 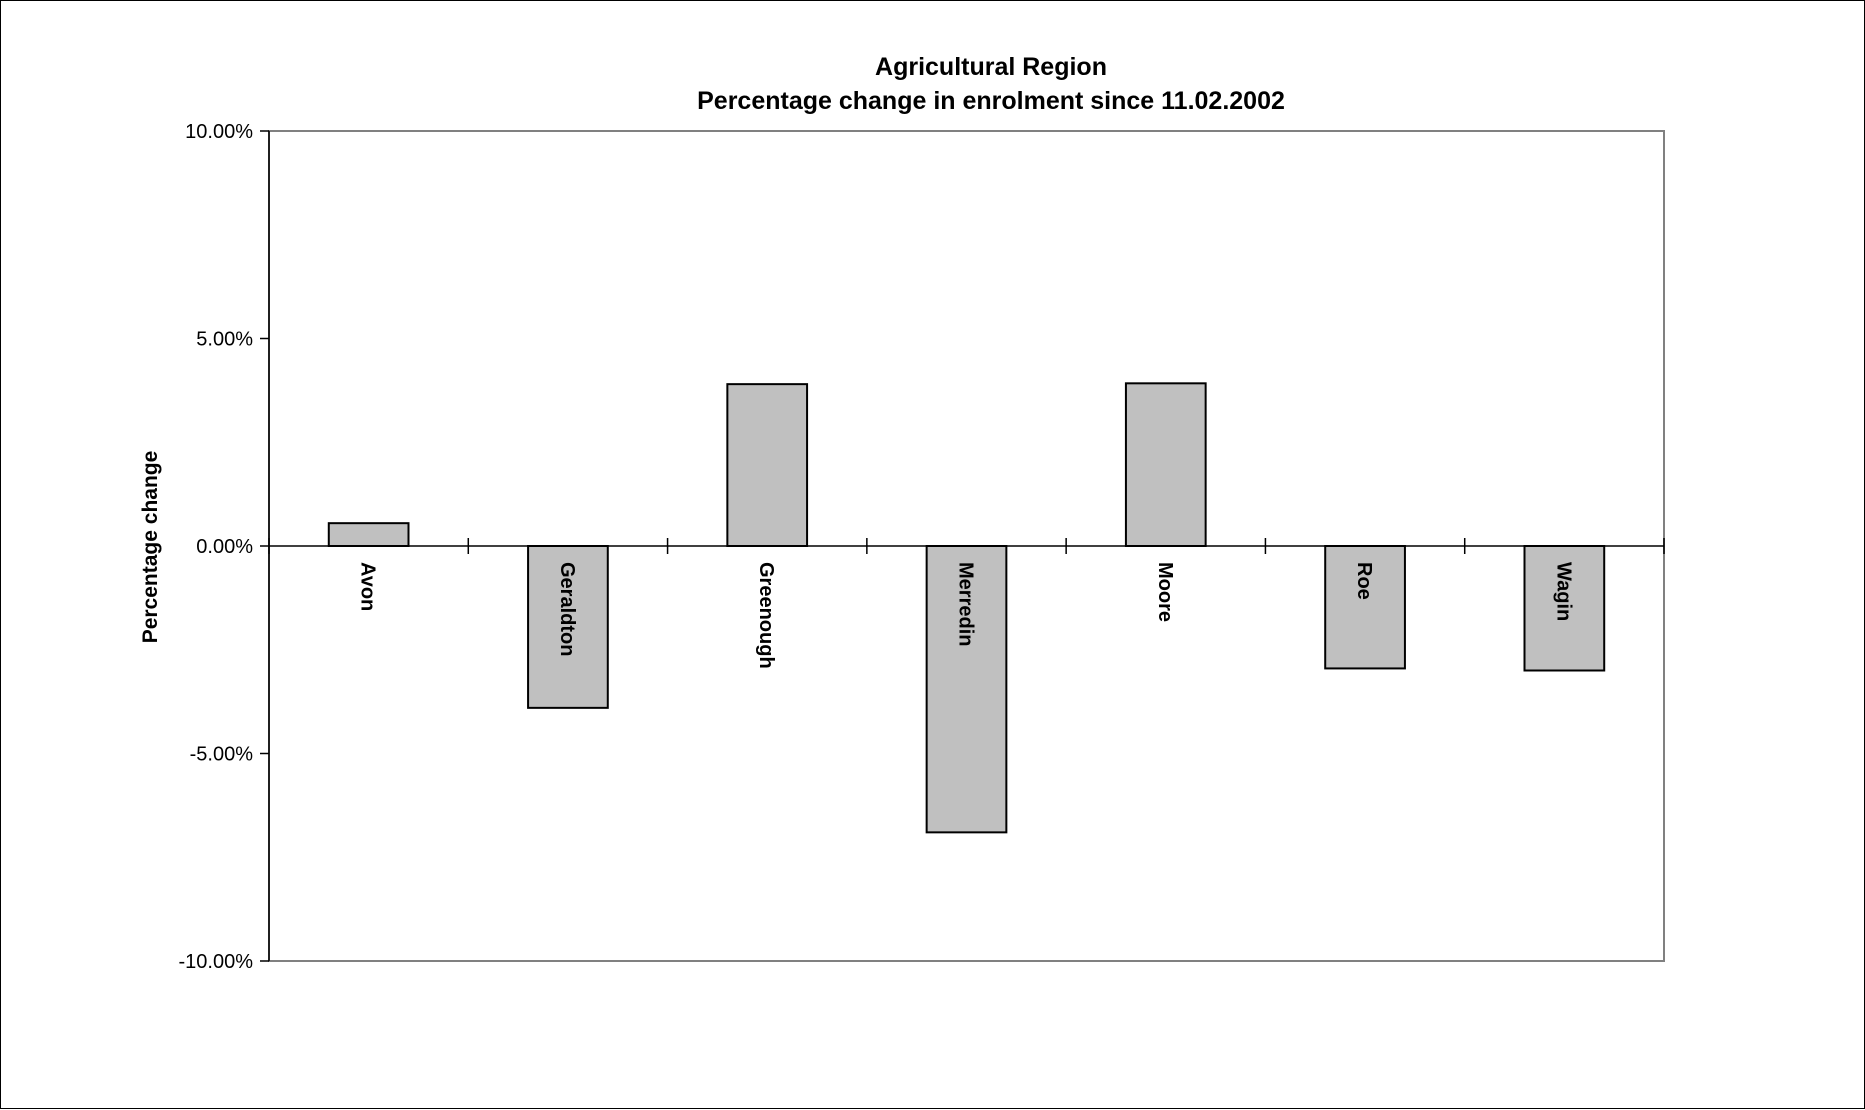 What do you see at coordinates (219, 132) in the screenshot?
I see `y-tick-label: 10.00%` at bounding box center [219, 132].